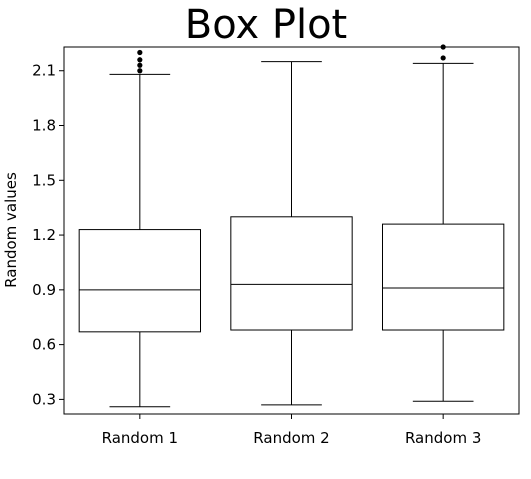  What do you see at coordinates (44, 290) in the screenshot?
I see `y-tick-label: 0.9` at bounding box center [44, 290].